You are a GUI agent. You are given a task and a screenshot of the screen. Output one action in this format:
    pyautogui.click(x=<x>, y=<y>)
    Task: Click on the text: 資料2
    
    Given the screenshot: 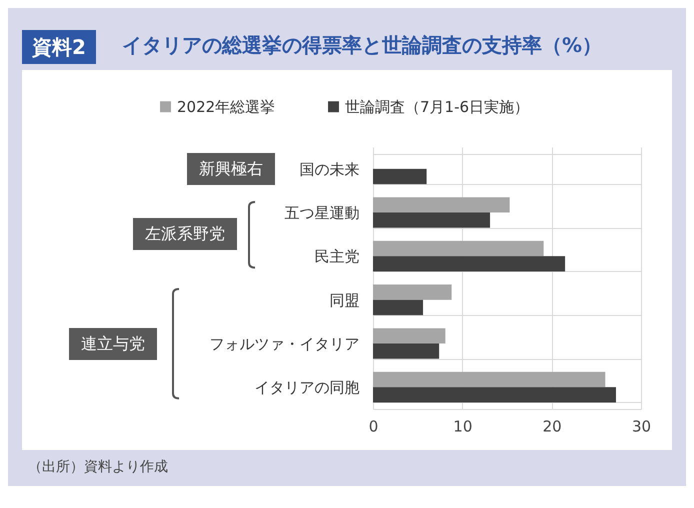 What is the action you would take?
    pyautogui.click(x=59, y=47)
    